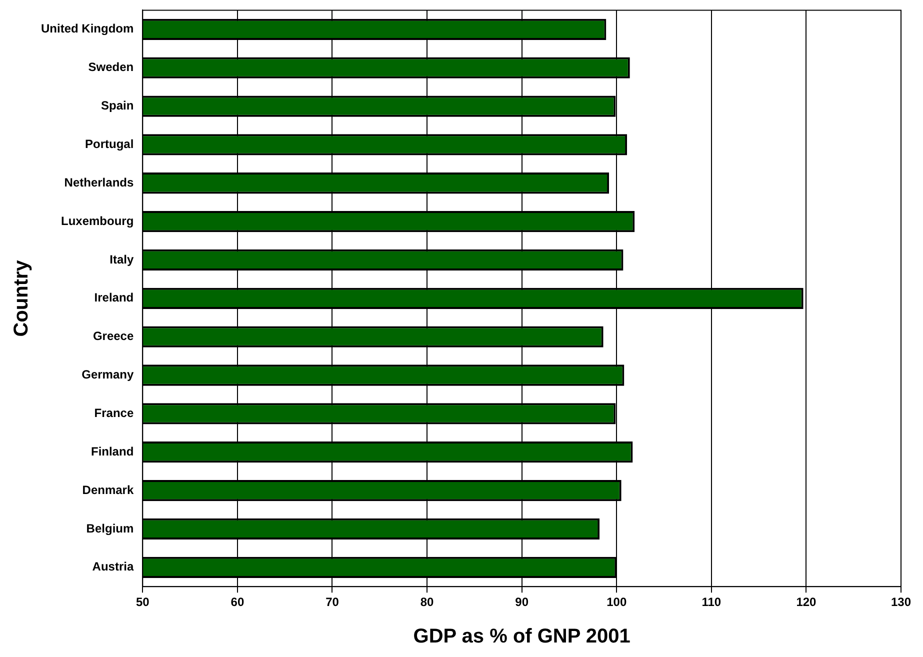  I want to click on y-tick-label: United Kingdom, so click(87, 29).